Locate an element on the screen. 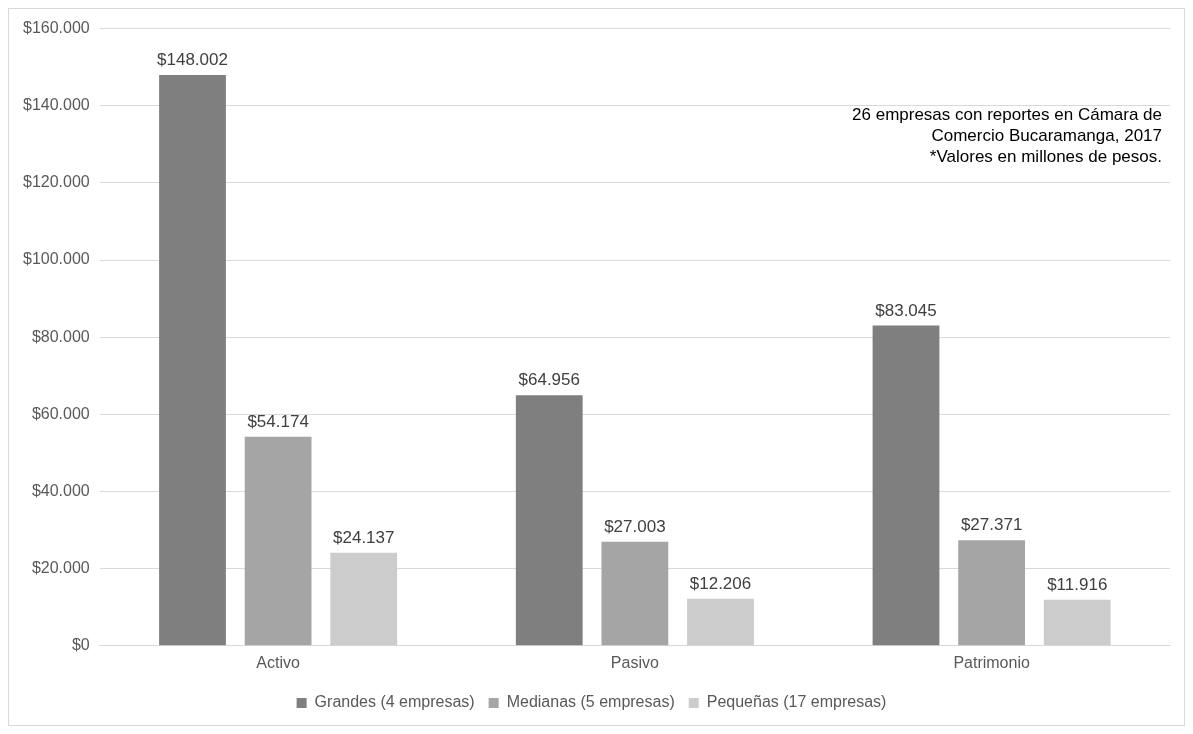  y-tick-label: $120.000 is located at coordinates (56, 182).